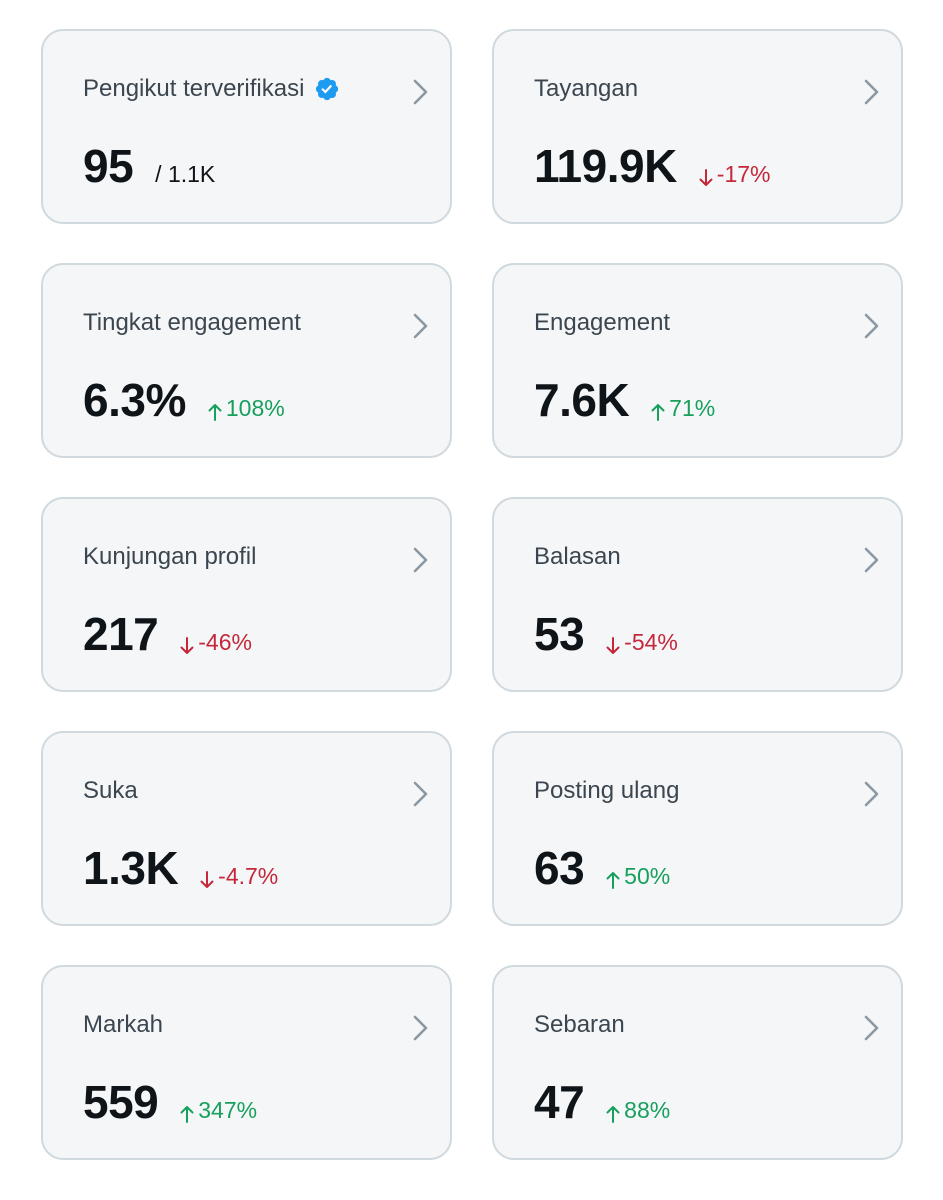 Image resolution: width=943 pixels, height=1200 pixels. What do you see at coordinates (327, 89) in the screenshot?
I see `verified-badge-icon` at bounding box center [327, 89].